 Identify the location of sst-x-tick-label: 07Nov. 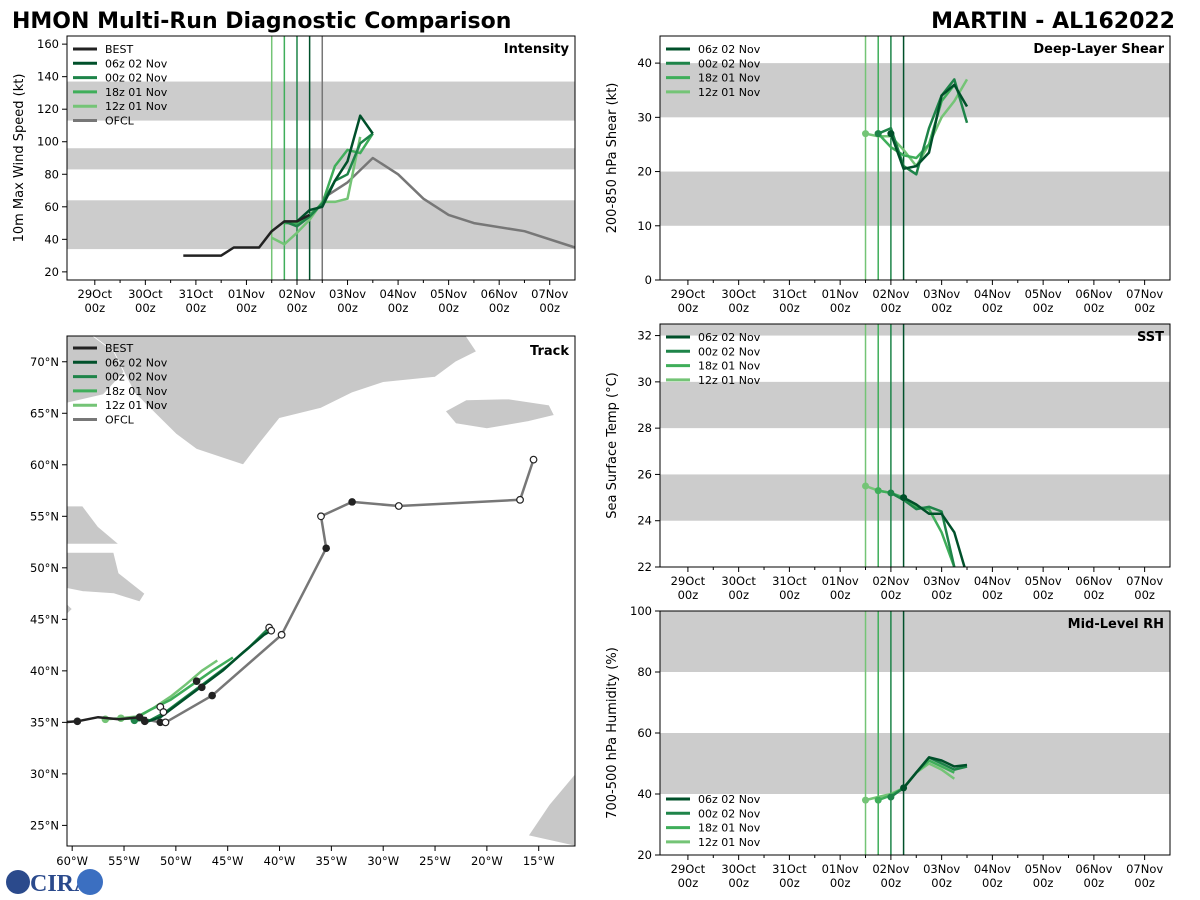
(1144, 581).